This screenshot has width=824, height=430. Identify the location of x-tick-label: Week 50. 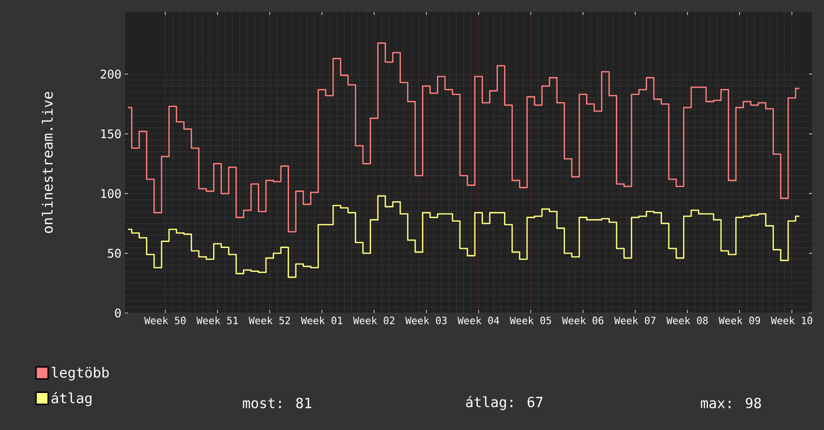
(165, 320).